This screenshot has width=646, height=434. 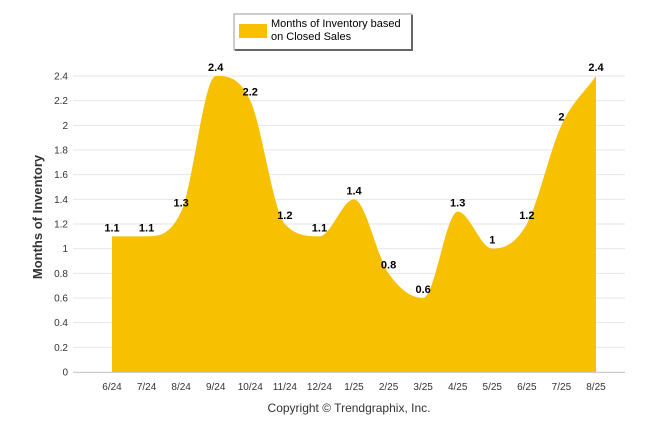 I want to click on y-tick-label: 0.8, so click(x=61, y=274).